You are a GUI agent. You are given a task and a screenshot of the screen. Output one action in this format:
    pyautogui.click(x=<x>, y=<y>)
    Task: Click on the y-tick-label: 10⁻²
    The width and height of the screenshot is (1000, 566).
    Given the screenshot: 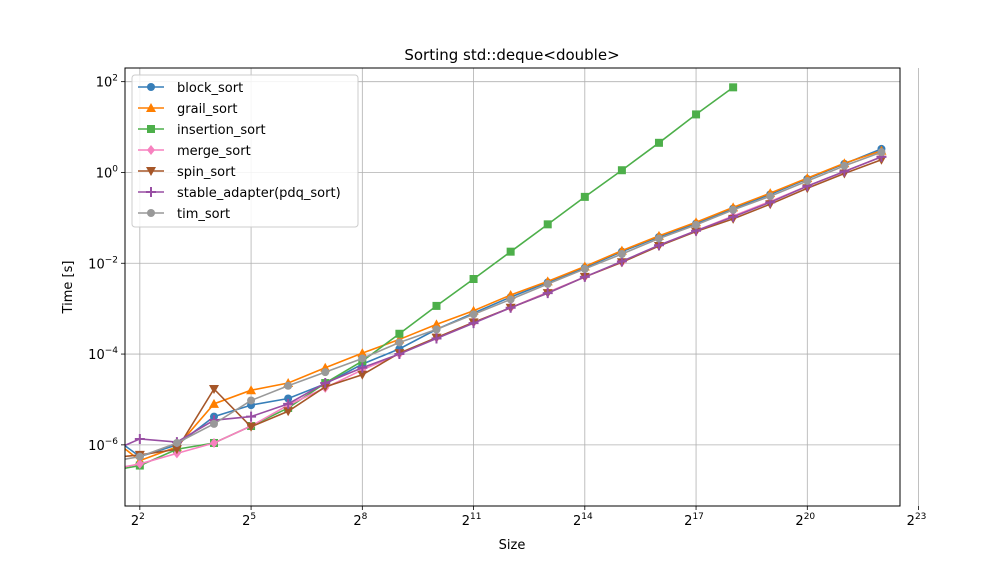 What is the action you would take?
    pyautogui.click(x=103, y=263)
    